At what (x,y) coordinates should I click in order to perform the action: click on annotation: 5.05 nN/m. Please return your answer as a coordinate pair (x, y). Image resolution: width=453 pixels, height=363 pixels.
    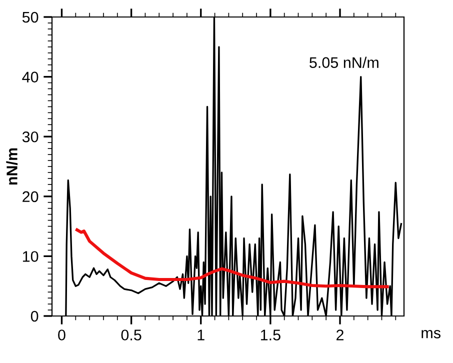
    Looking at the image, I should click on (344, 62).